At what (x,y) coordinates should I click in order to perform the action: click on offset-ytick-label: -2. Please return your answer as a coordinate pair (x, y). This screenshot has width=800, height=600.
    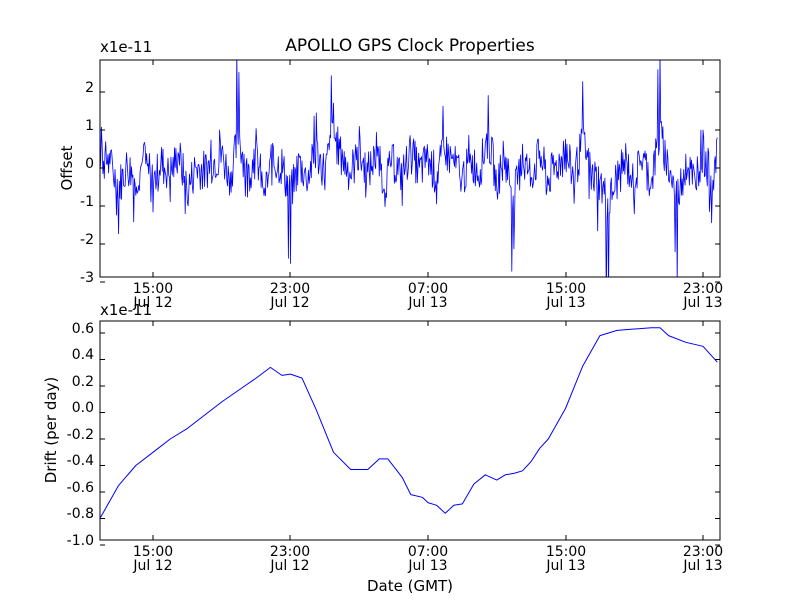
    Looking at the image, I should click on (87, 240).